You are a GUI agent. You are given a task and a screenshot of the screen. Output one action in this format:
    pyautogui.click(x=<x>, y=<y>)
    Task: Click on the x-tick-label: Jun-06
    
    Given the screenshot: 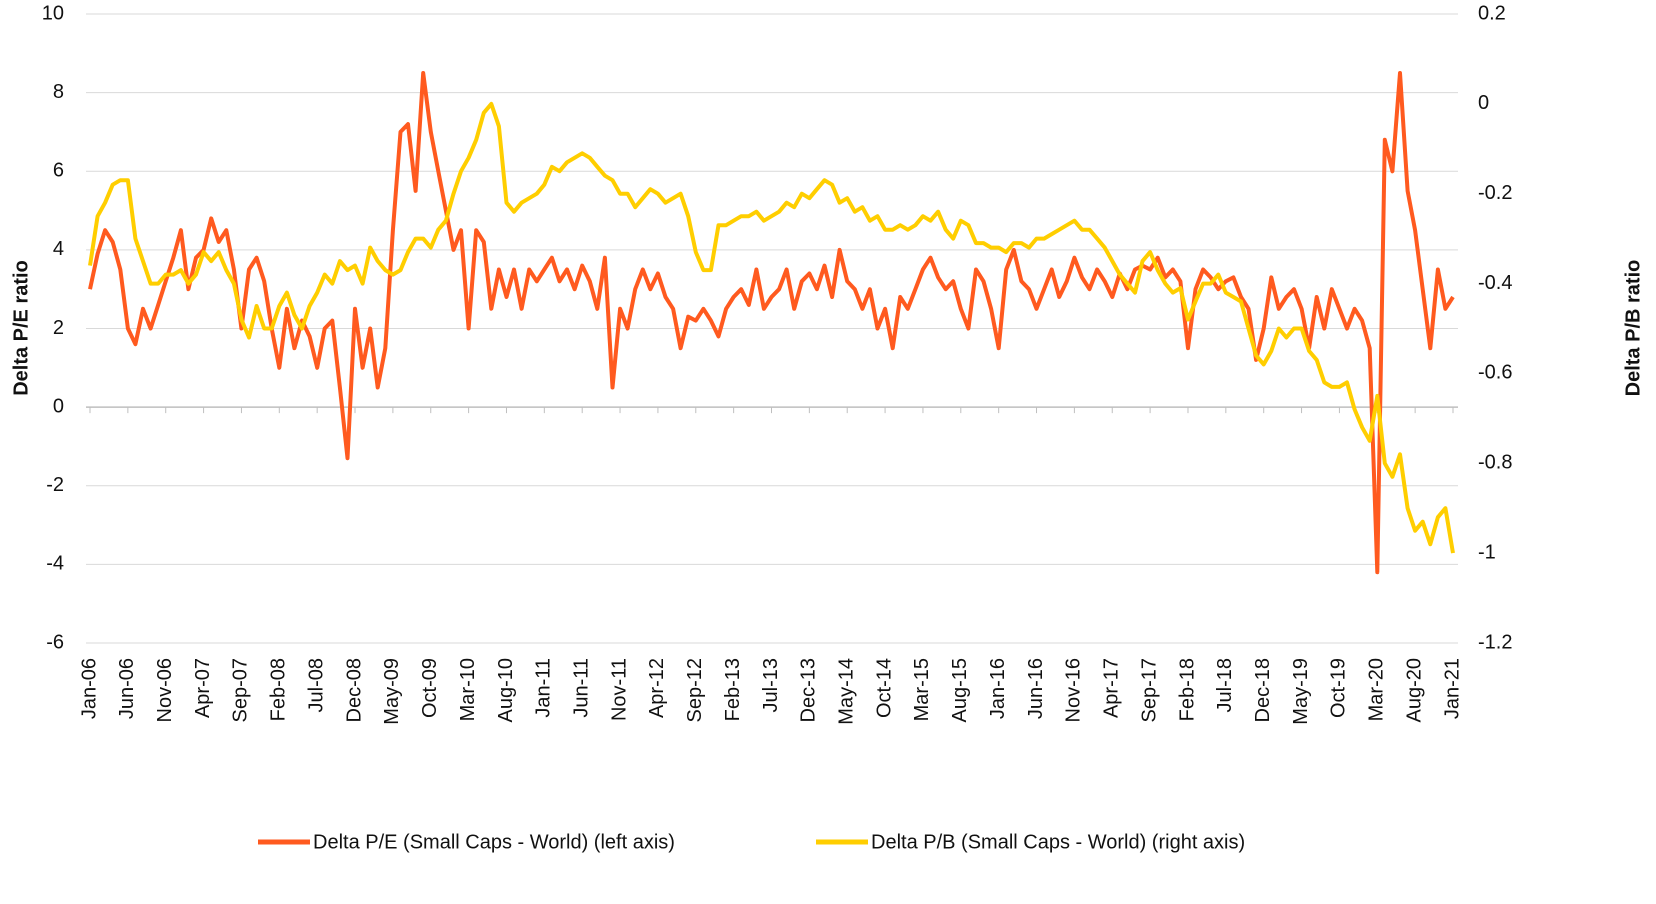 What is the action you would take?
    pyautogui.click(x=127, y=688)
    